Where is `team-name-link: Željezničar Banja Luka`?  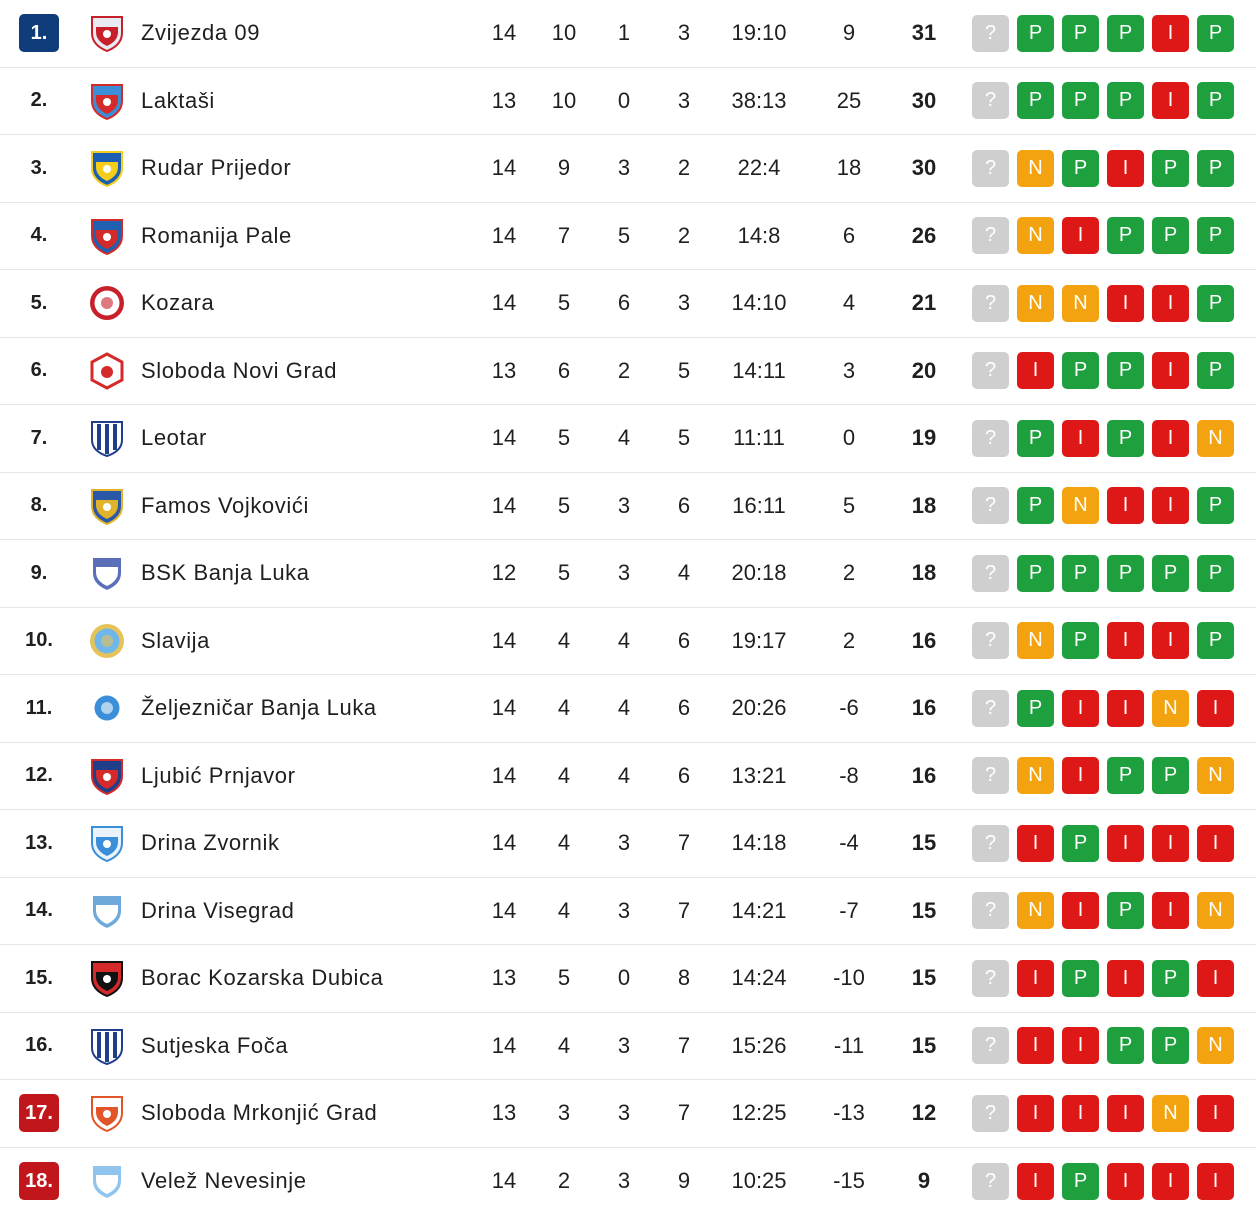
team-name-link: Željezničar Banja Luka is located at coordinates (306, 708).